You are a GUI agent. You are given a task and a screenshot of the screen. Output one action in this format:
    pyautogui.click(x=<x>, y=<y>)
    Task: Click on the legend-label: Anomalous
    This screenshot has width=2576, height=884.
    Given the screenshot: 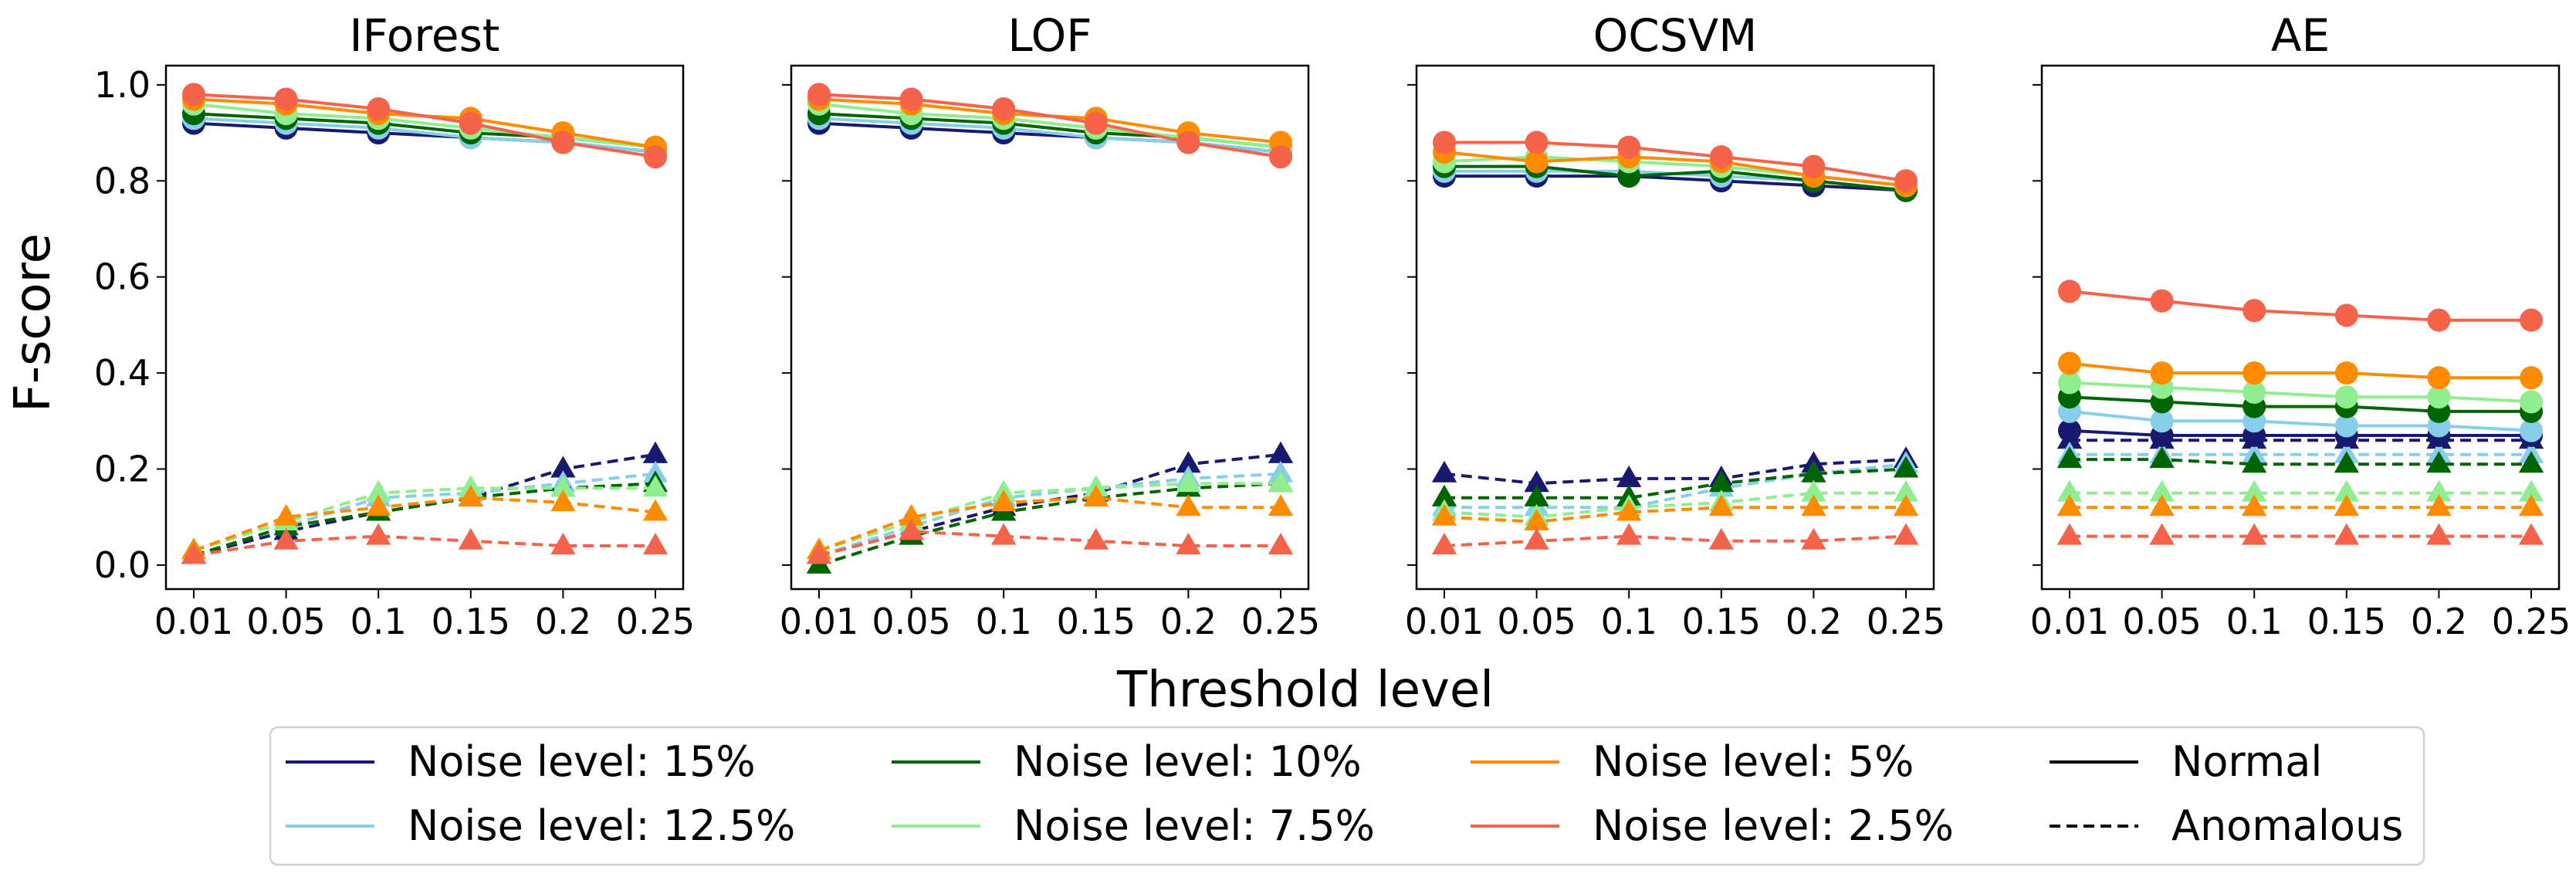 What is the action you would take?
    pyautogui.click(x=2287, y=826)
    